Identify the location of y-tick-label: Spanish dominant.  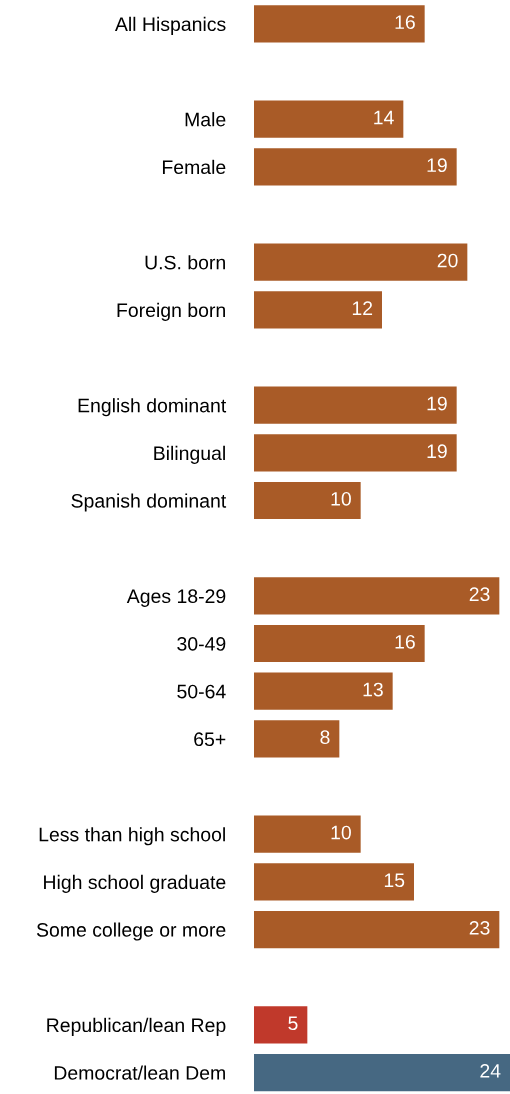
(149, 502).